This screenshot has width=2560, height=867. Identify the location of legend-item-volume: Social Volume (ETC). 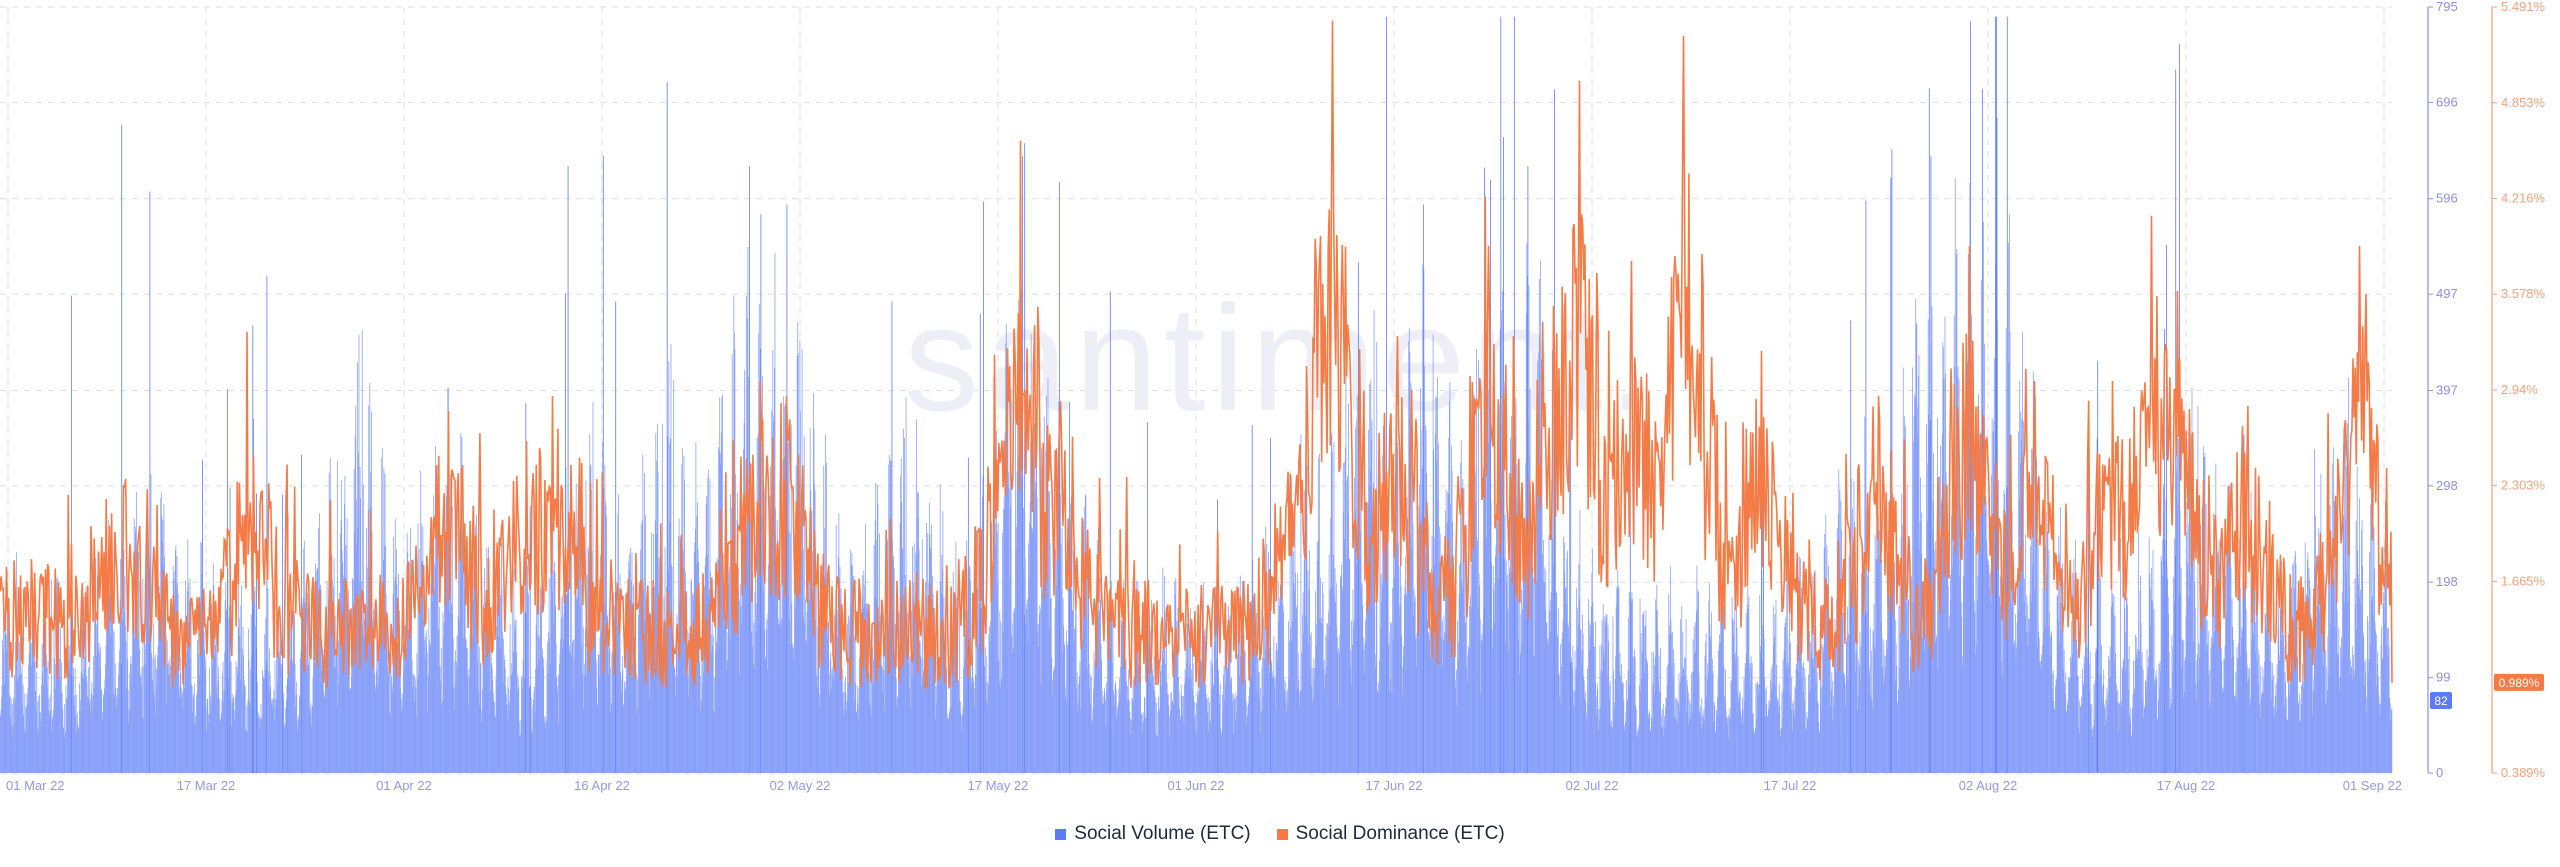
(1153, 834).